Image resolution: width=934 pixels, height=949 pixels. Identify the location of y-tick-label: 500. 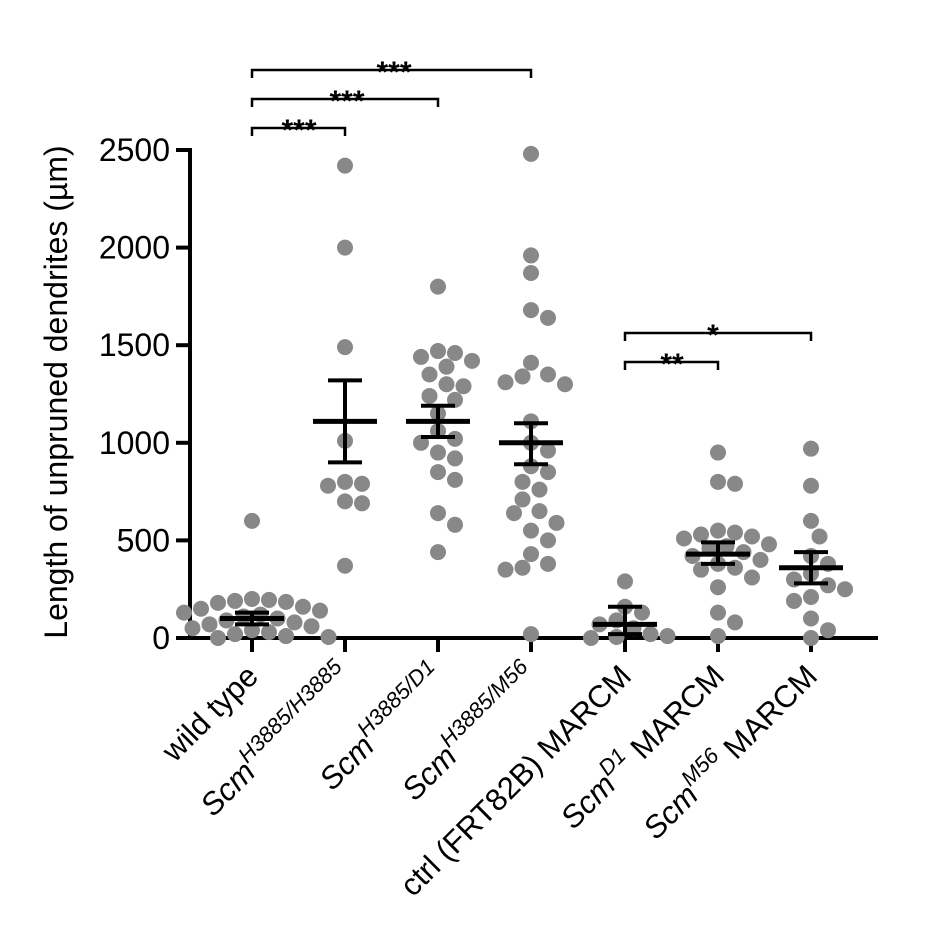
(143, 540).